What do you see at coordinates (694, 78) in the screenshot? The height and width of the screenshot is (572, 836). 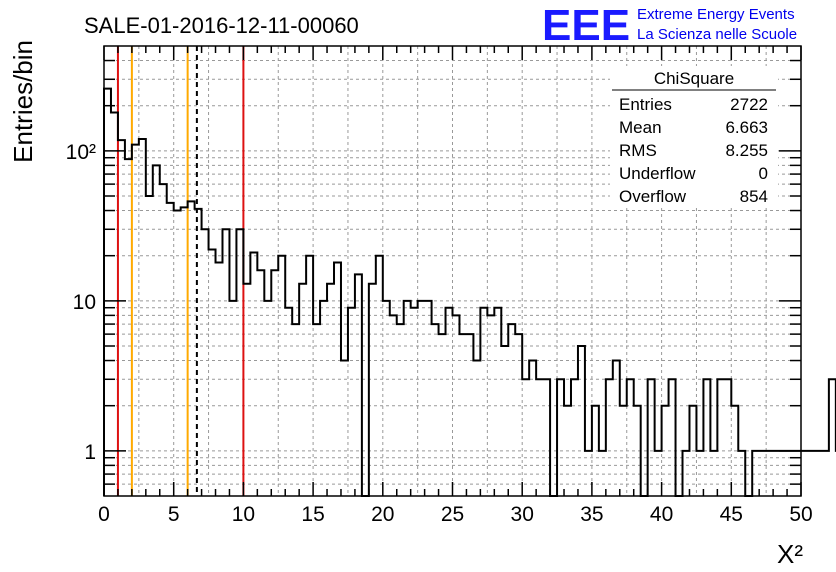 I see `stats-title: ChiSquare` at bounding box center [694, 78].